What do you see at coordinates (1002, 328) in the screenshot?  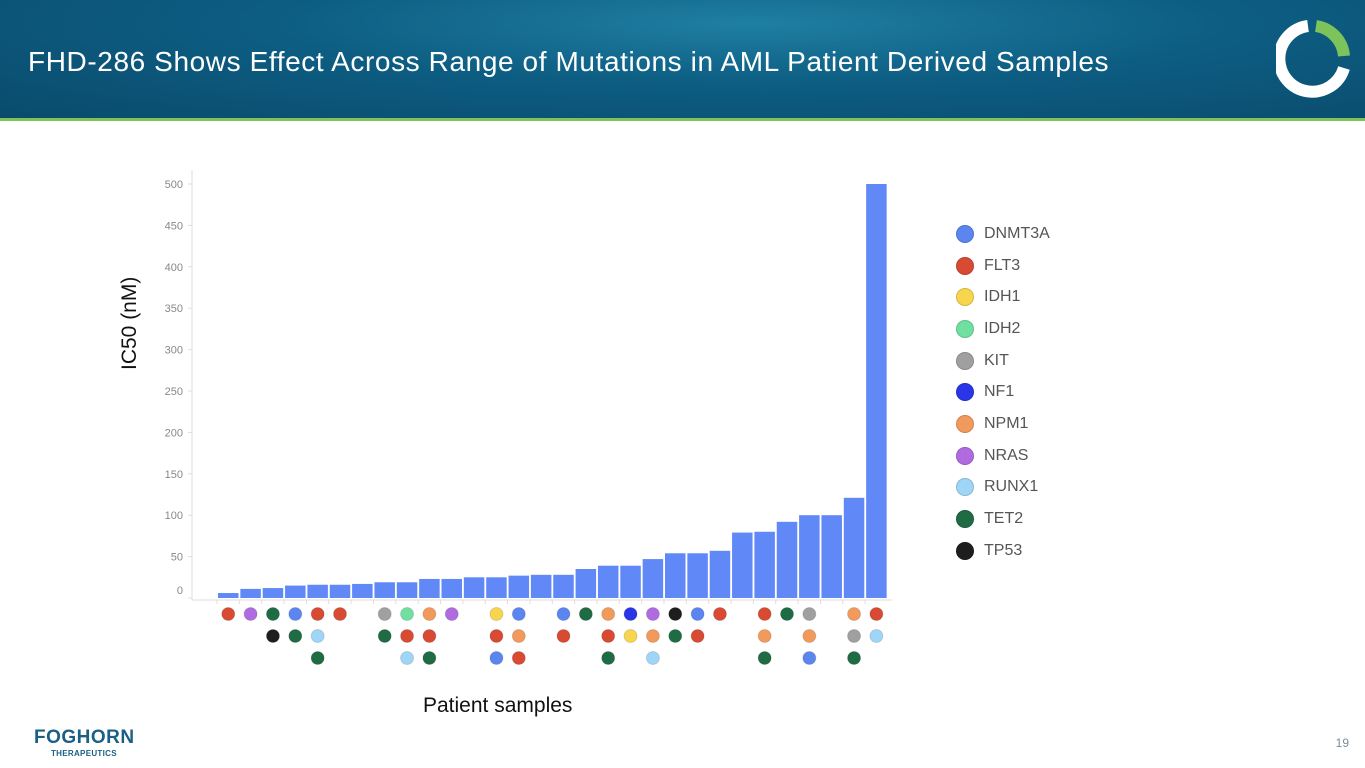 I see `legend-label: IDH2` at bounding box center [1002, 328].